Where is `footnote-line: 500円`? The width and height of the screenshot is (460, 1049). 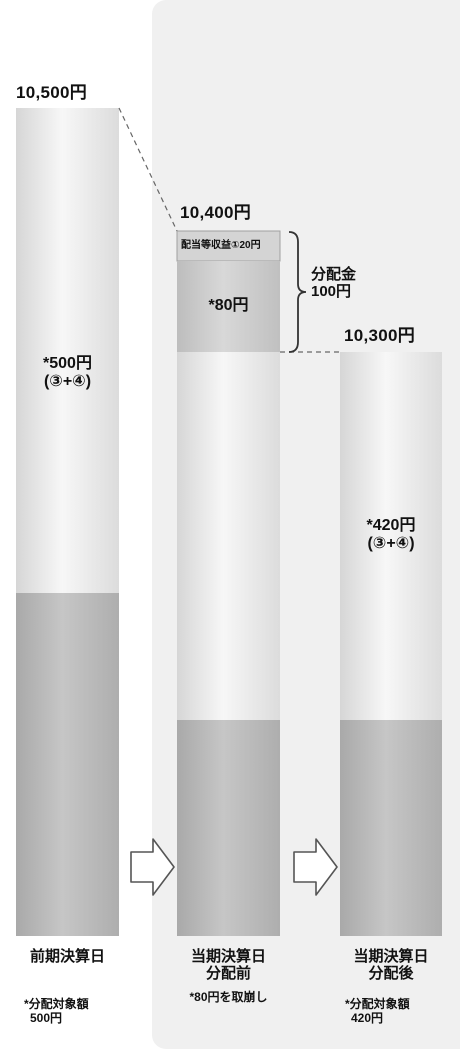
footnote-line: 500円 is located at coordinates (56, 1019).